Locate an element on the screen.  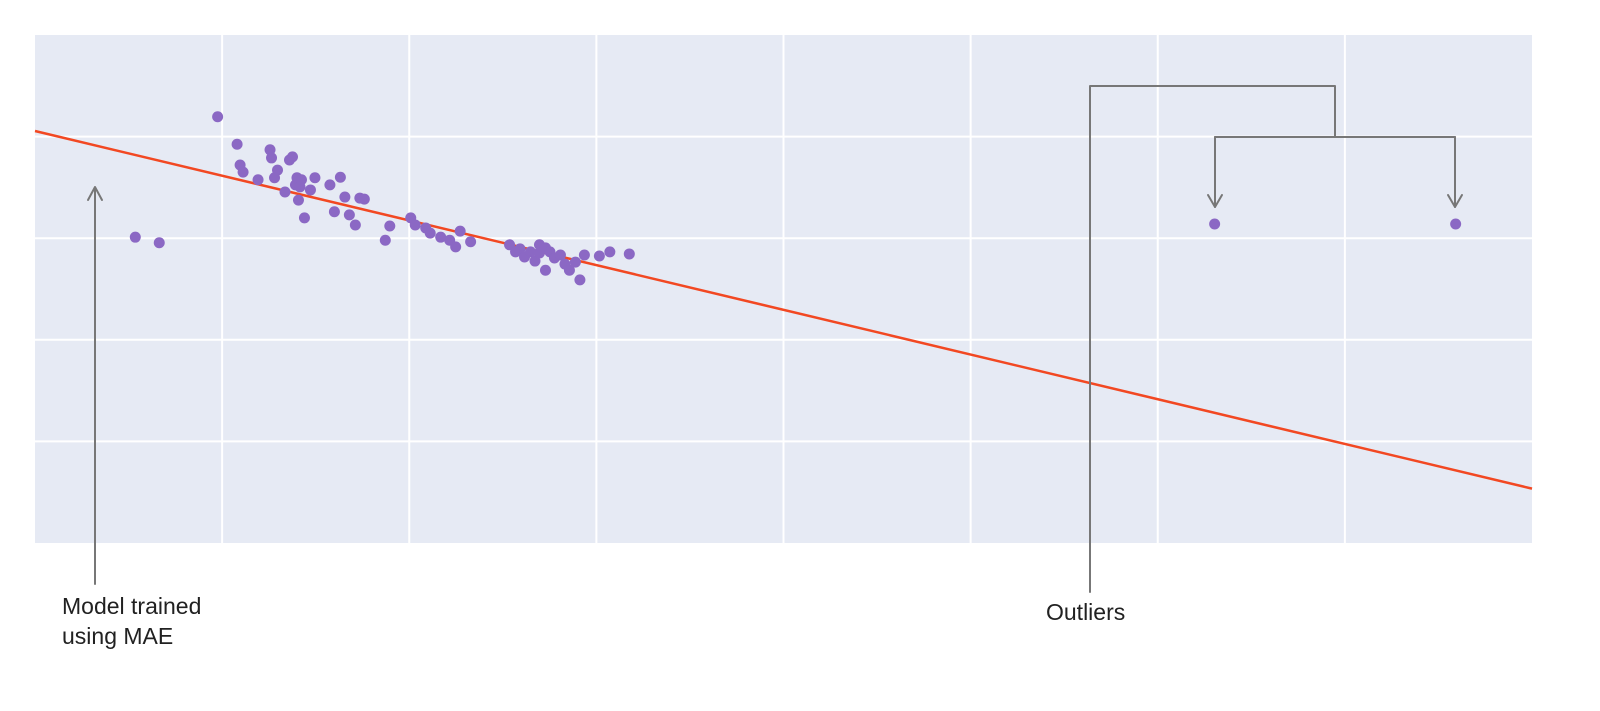
mae-annotation-label: Model trained using MAE is located at coordinates (132, 621).